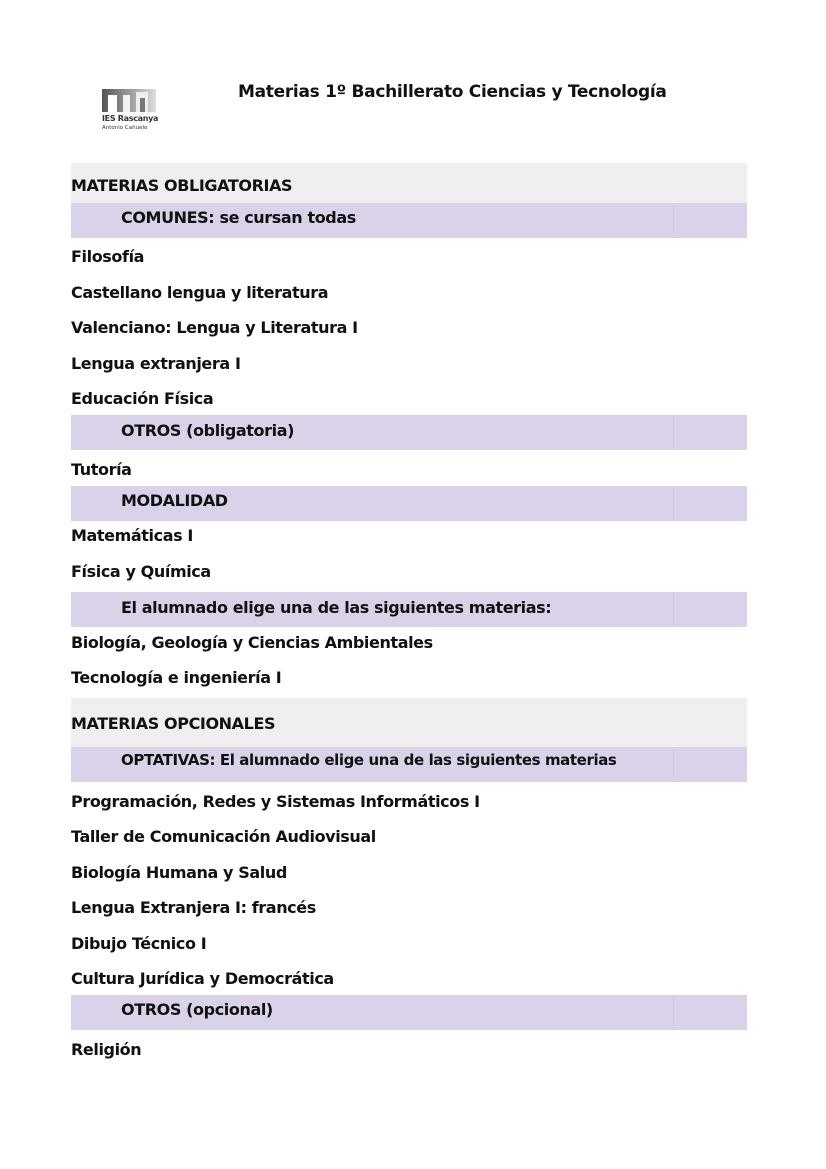  What do you see at coordinates (200, 292) in the screenshot?
I see `subject-item: Castellano lengua y literatura` at bounding box center [200, 292].